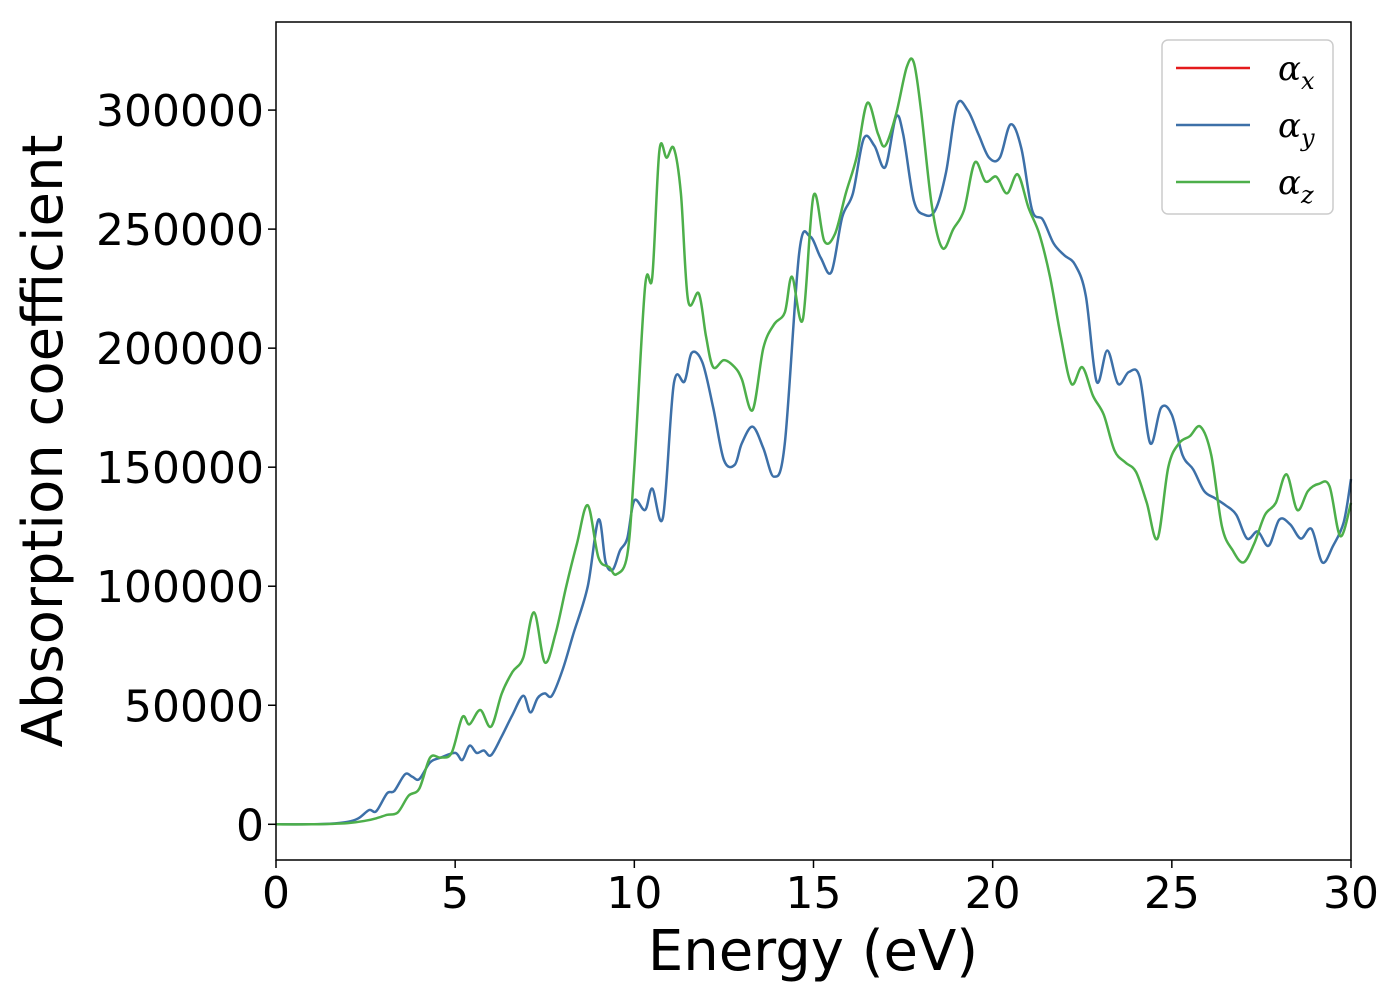 This screenshot has height=1000, width=1400. I want to click on legend-label-z: αz, so click(1296, 186).